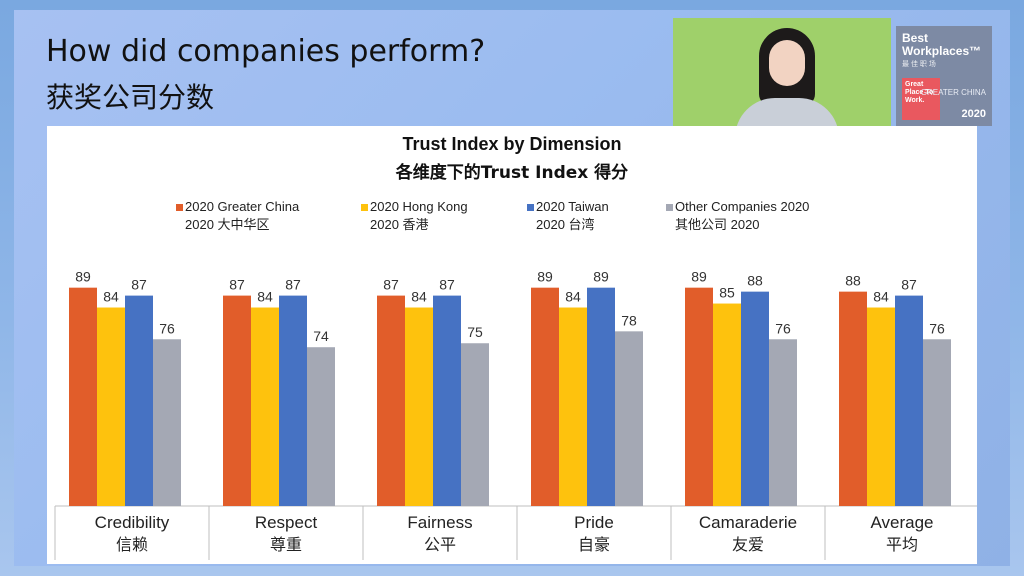 The image size is (1024, 576). I want to click on legend-label-cn: 其他公司 2020, so click(717, 224).